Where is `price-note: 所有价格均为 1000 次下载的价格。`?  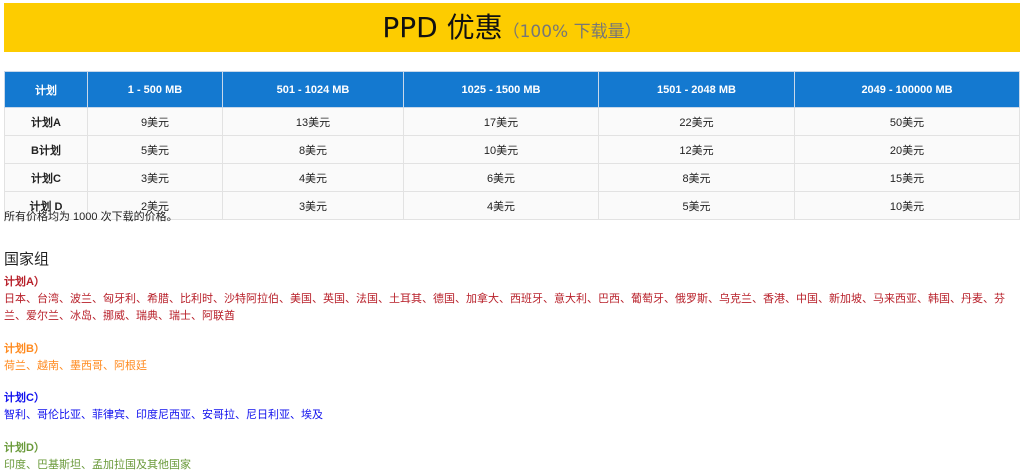
price-note: 所有价格均为 1000 次下载的价格。 is located at coordinates (91, 217).